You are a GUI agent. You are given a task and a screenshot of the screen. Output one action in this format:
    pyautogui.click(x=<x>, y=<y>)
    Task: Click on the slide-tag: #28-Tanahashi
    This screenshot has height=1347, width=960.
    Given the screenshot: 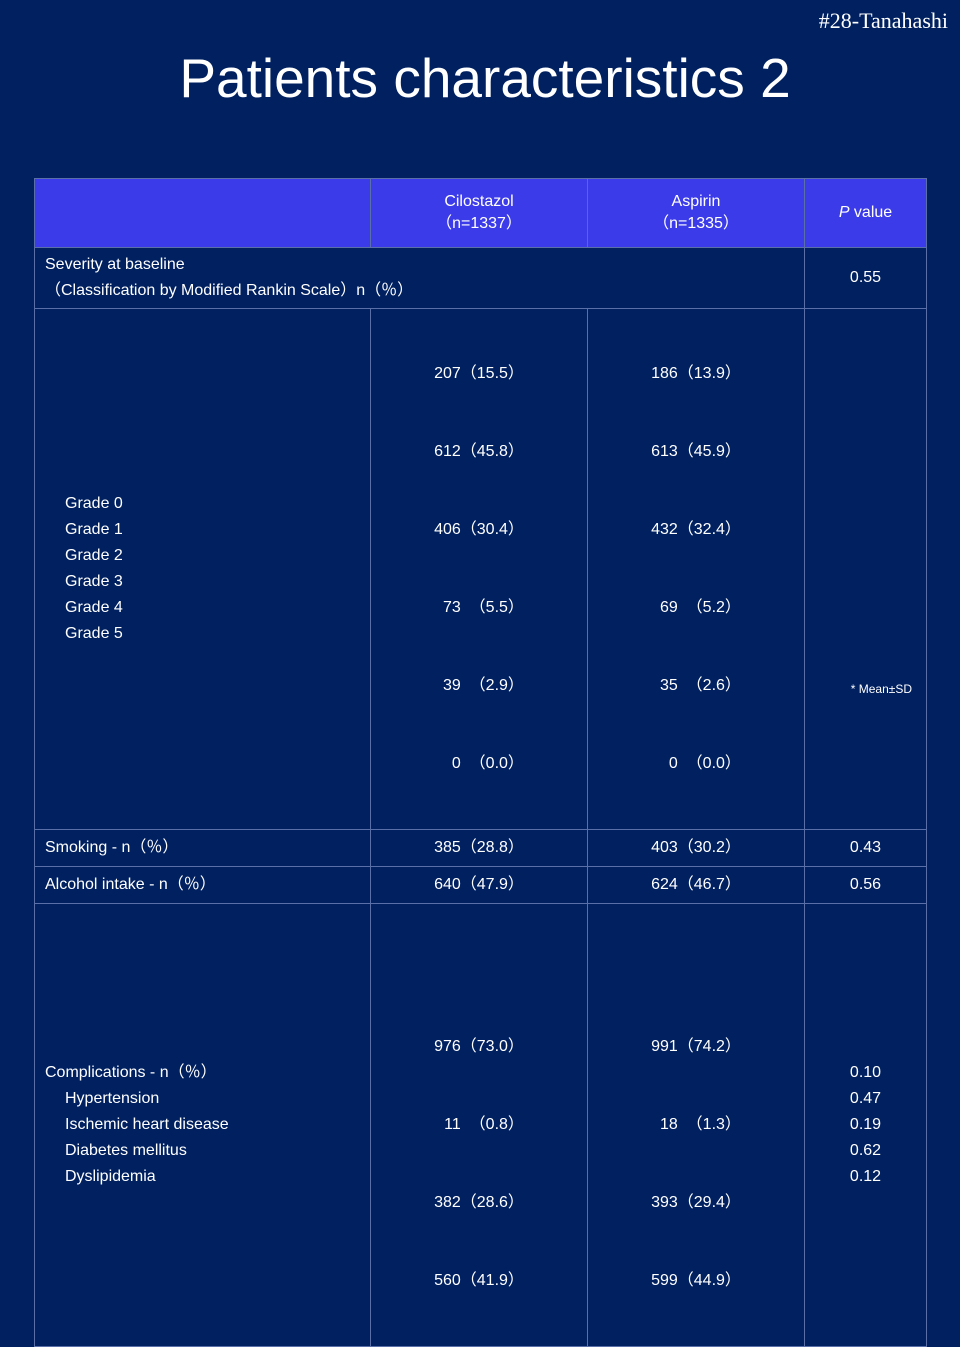 What is the action you would take?
    pyautogui.click(x=883, y=20)
    